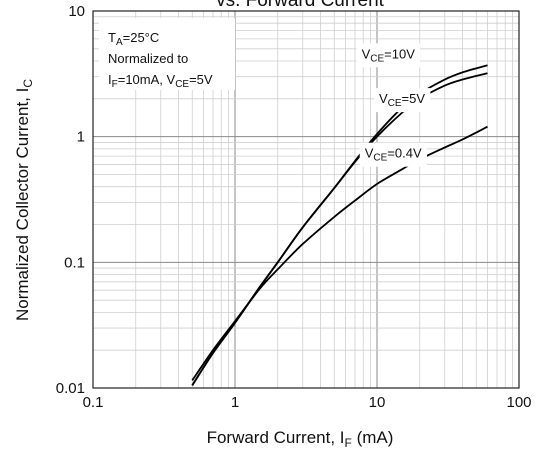  Describe the element at coordinates (24, 200) in the screenshot. I see `y-axis-title: Normalized Collector Current, IC` at that location.